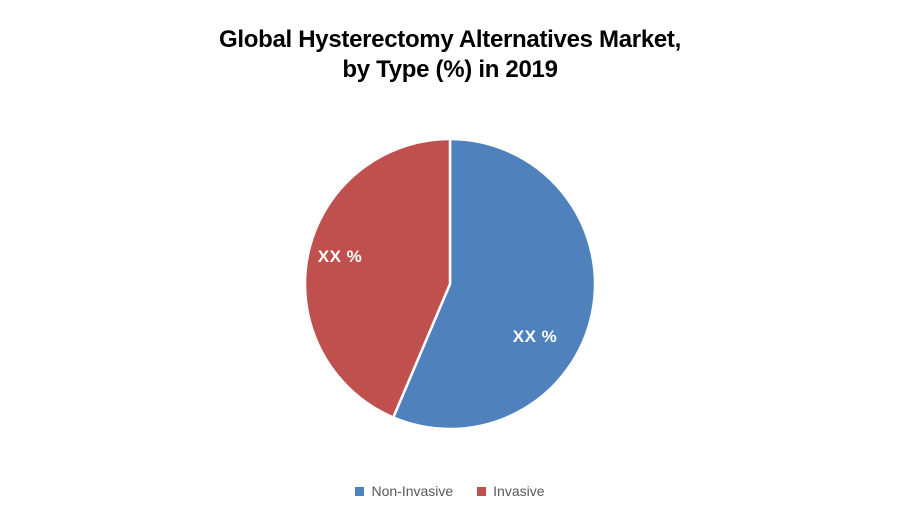 Image resolution: width=900 pixels, height=525 pixels. What do you see at coordinates (450, 39) in the screenshot?
I see `chart-title-line1: Global Hysterectomy Alternatives Market,` at bounding box center [450, 39].